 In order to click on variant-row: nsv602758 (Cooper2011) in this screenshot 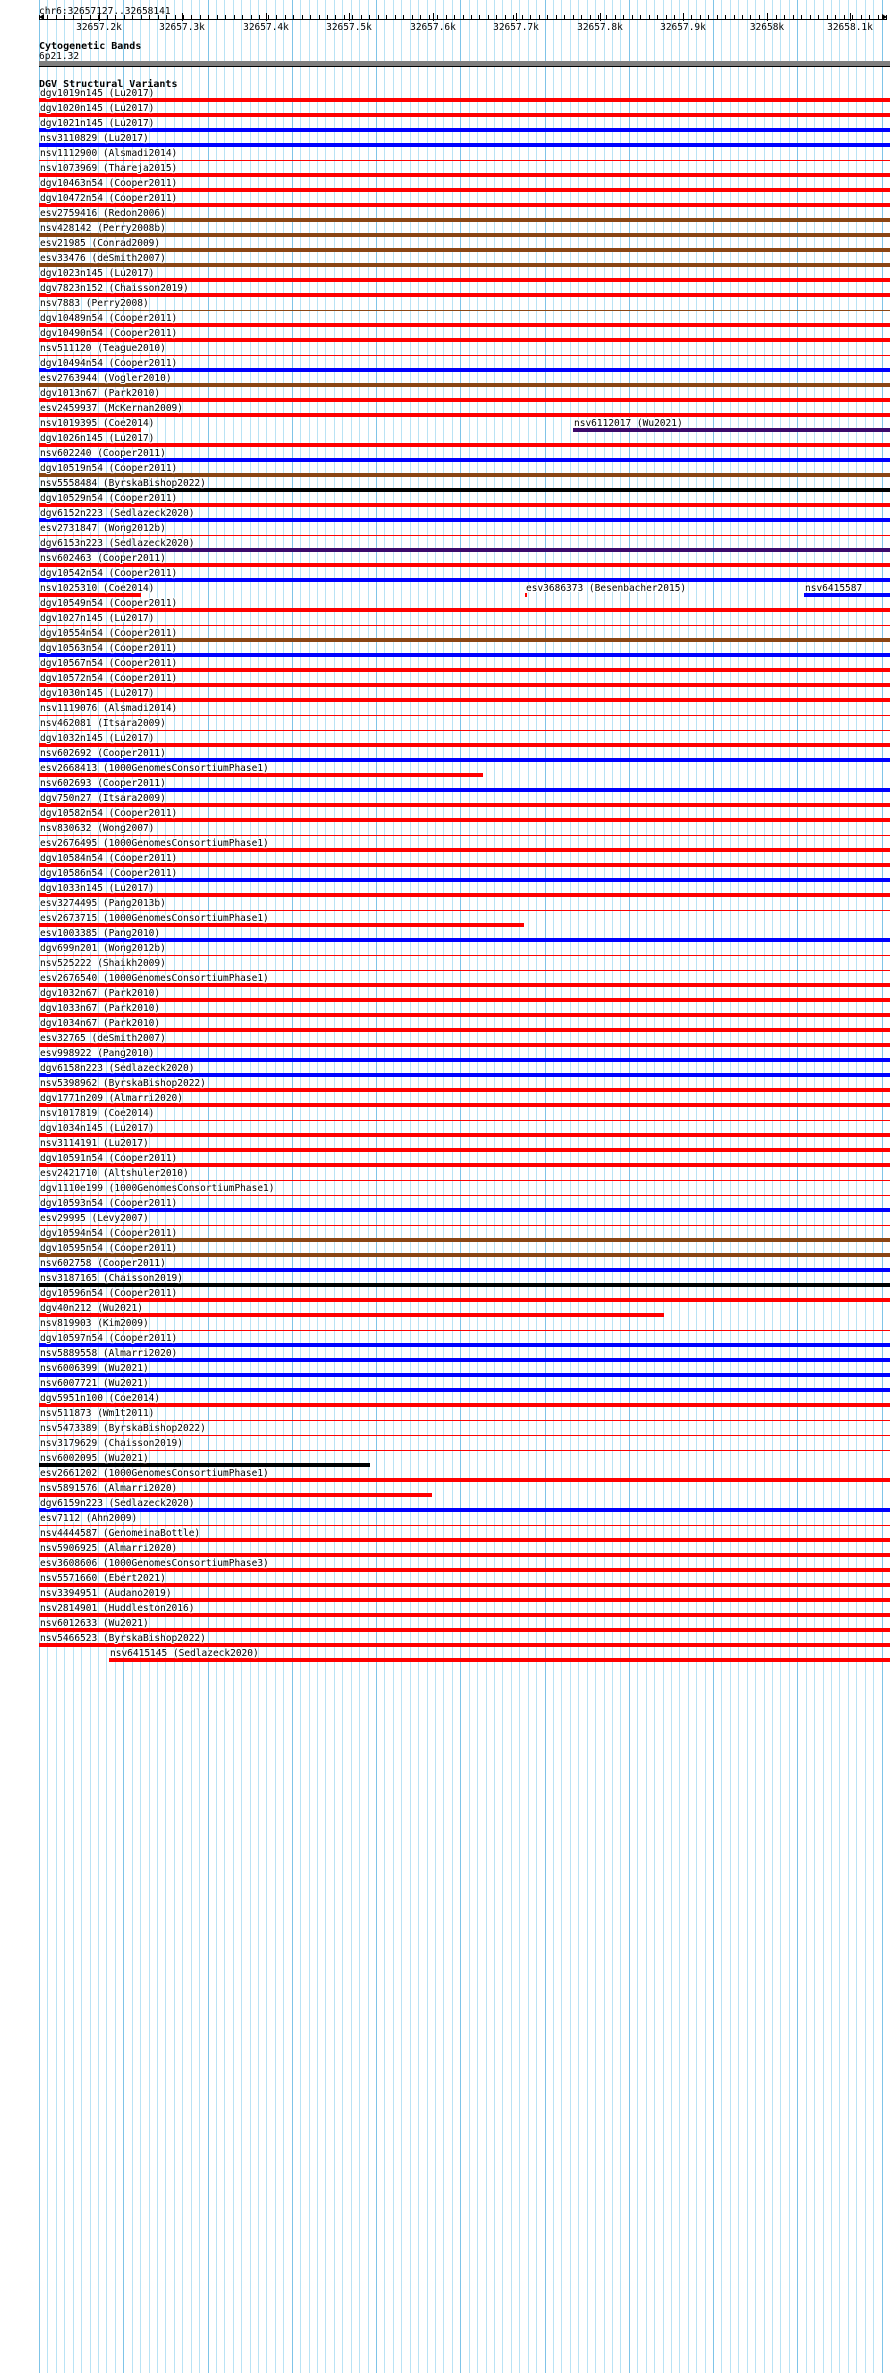, I will do `click(445, 1265)`.